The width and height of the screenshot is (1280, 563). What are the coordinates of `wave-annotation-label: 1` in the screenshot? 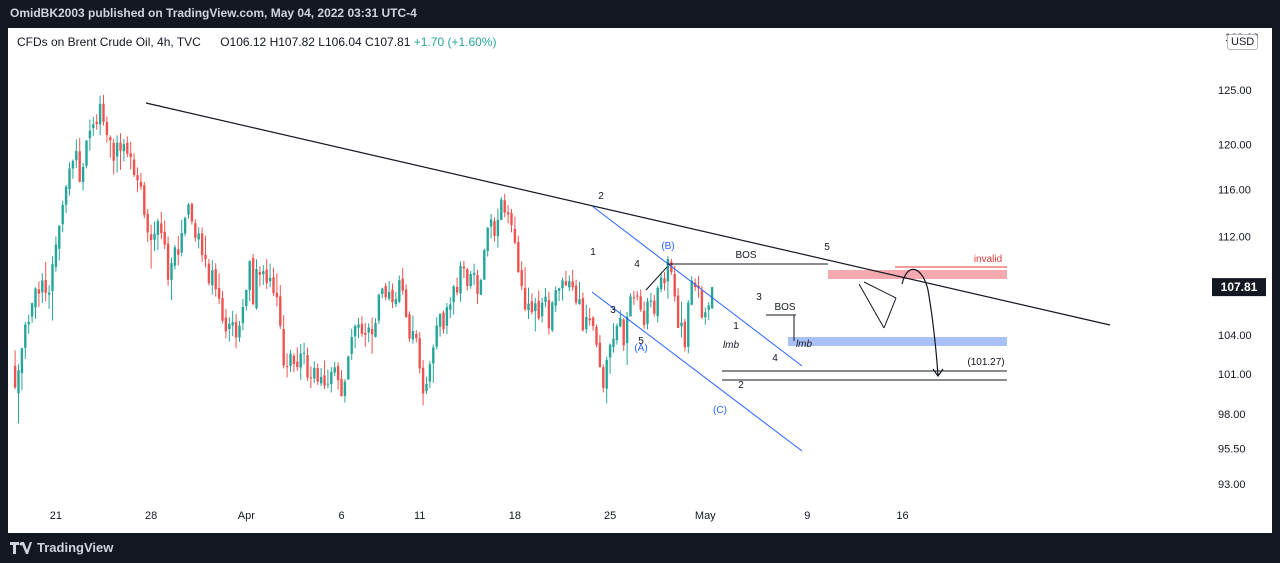 It's located at (736, 326).